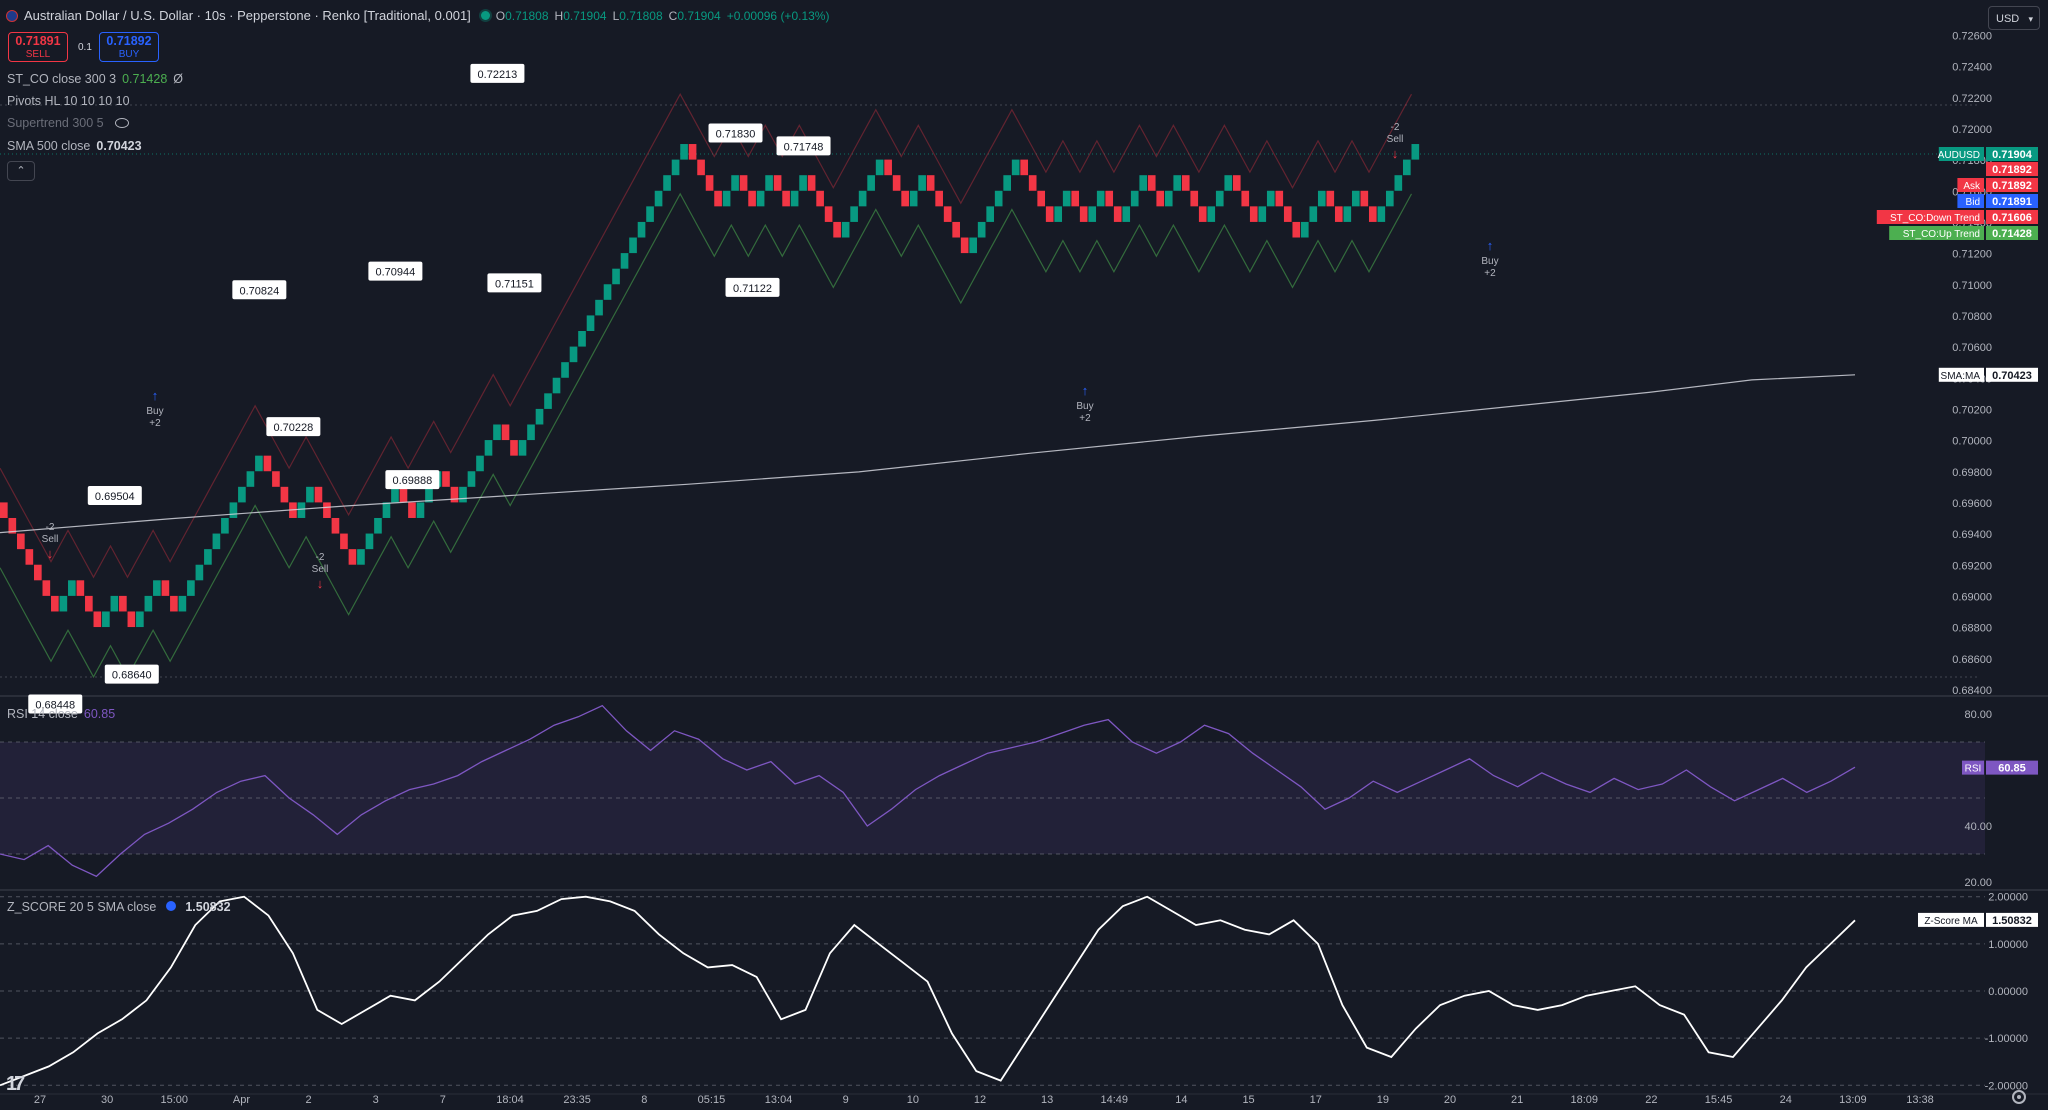 This screenshot has height=1110, width=2048. What do you see at coordinates (68, 123) in the screenshot?
I see `legend-supertrend: Supertrend 300 5` at bounding box center [68, 123].